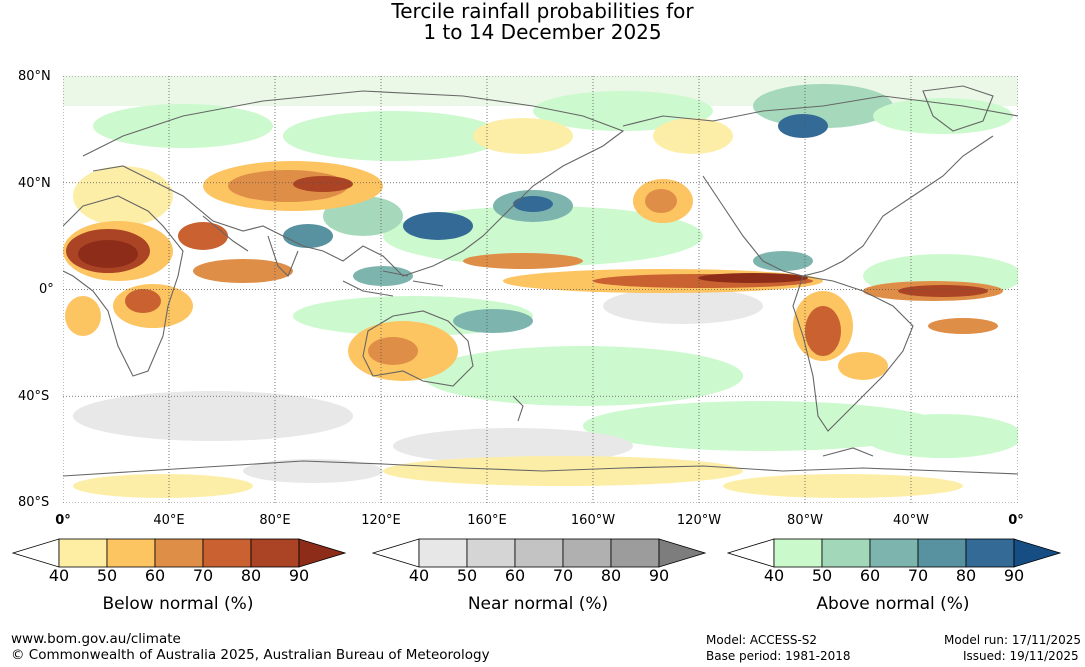 The width and height of the screenshot is (1085, 667). What do you see at coordinates (1021, 656) in the screenshot?
I see `issued-date: Issued: 19/11/2025` at bounding box center [1021, 656].